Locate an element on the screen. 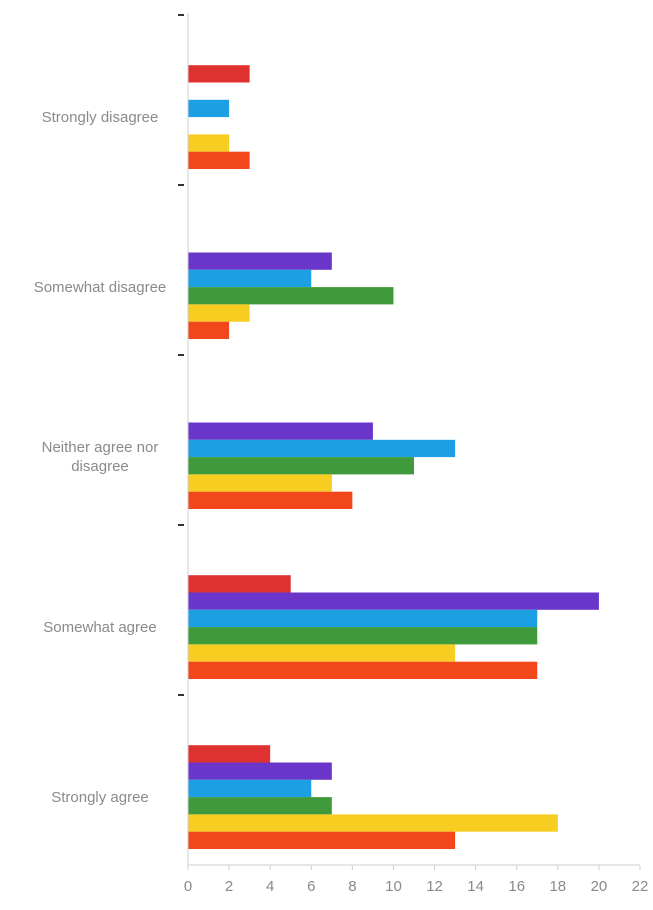 This screenshot has width=653, height=910. category-label-somewhat-agree: Somewhat agree is located at coordinates (100, 627).